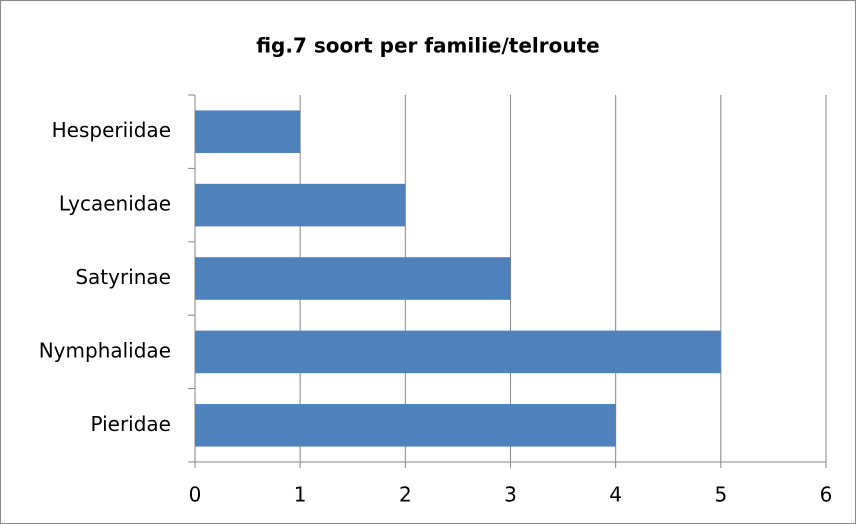 Image resolution: width=856 pixels, height=524 pixels. Describe the element at coordinates (123, 277) in the screenshot. I see `y-tick-label: Satyrinae` at that location.